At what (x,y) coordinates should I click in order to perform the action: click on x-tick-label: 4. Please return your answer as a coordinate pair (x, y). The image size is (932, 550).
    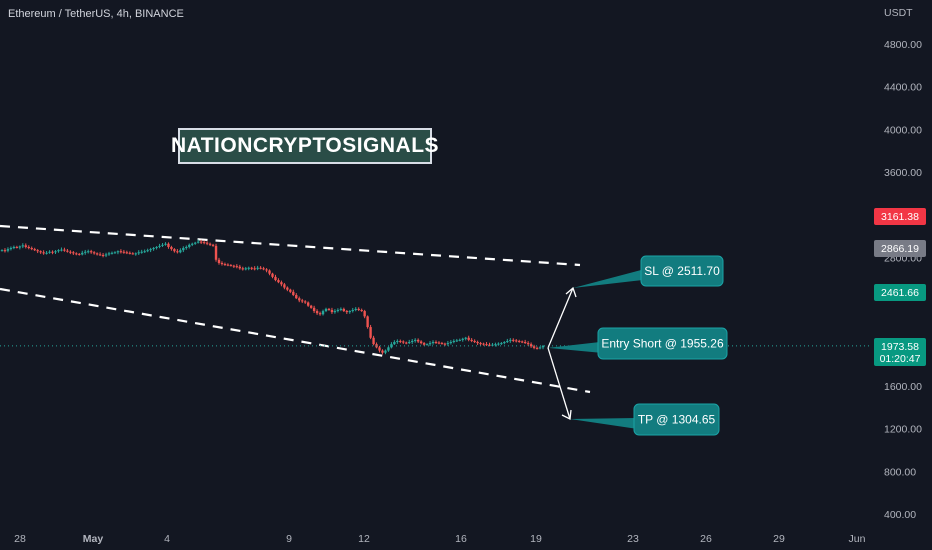
    Looking at the image, I should click on (167, 539).